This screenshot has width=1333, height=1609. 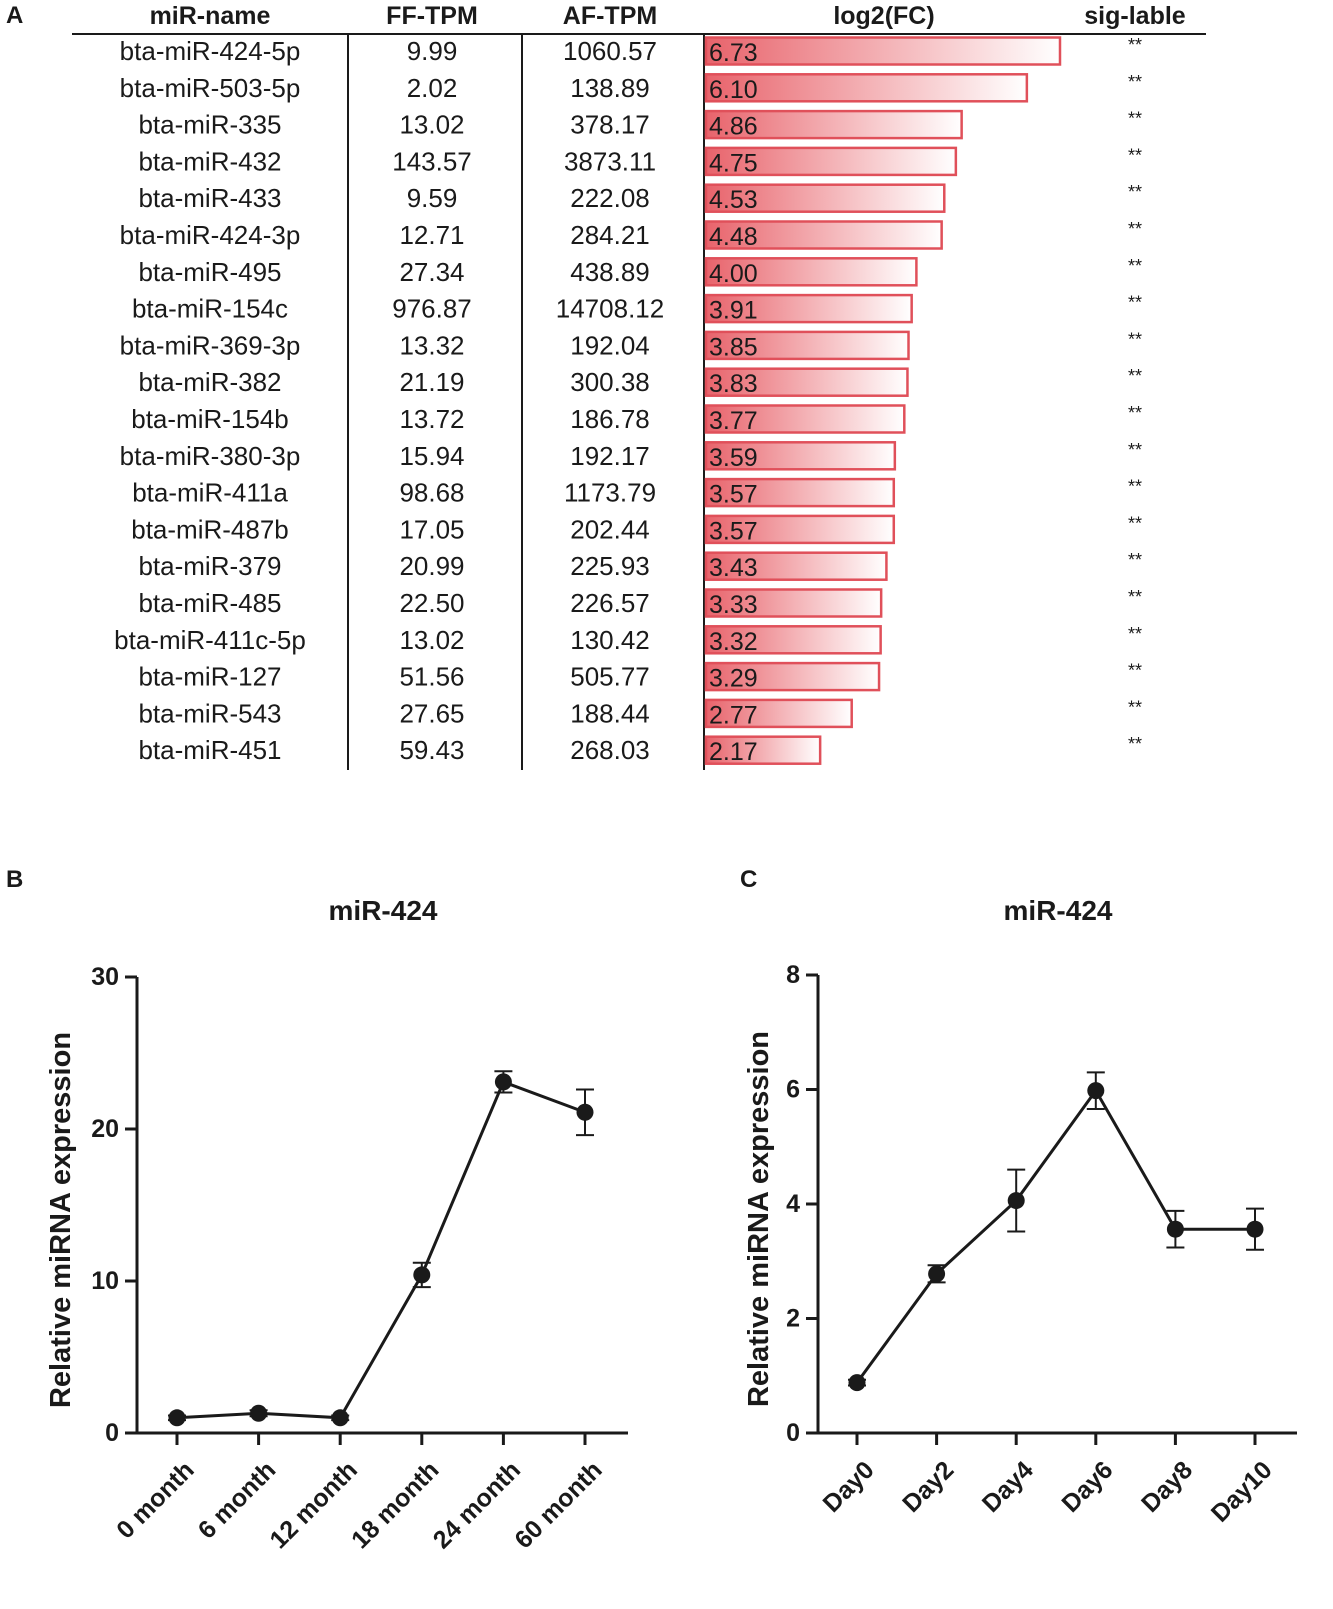 I want to click on table-row: bta-miR-154c 976.87 14708.12 3.91 **, so click(x=637, y=309).